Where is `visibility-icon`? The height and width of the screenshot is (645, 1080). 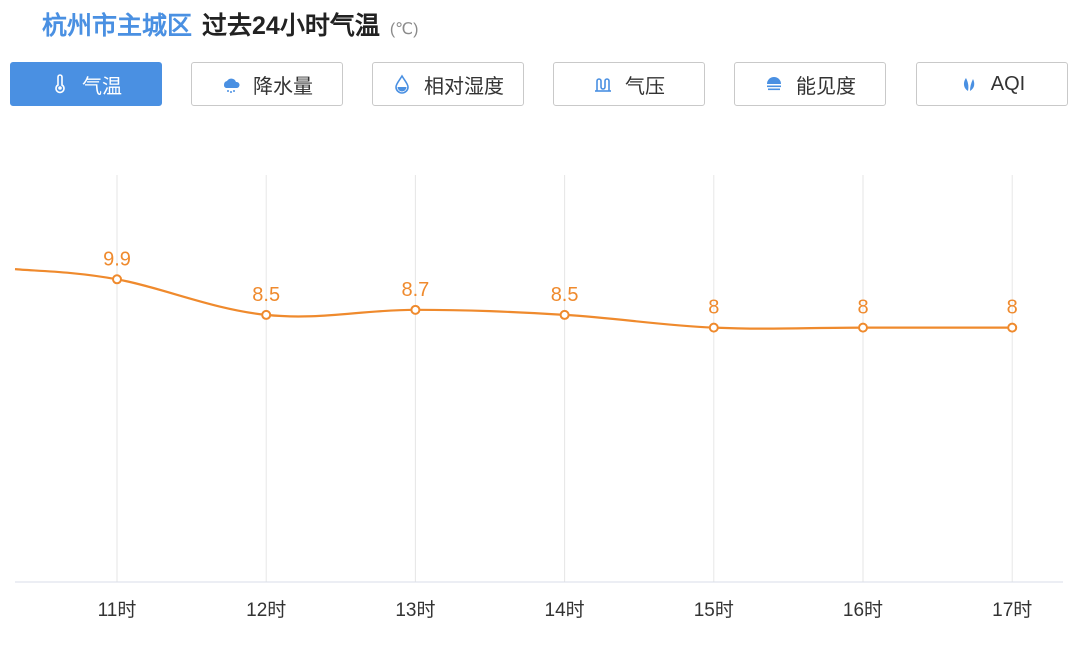 visibility-icon is located at coordinates (774, 84).